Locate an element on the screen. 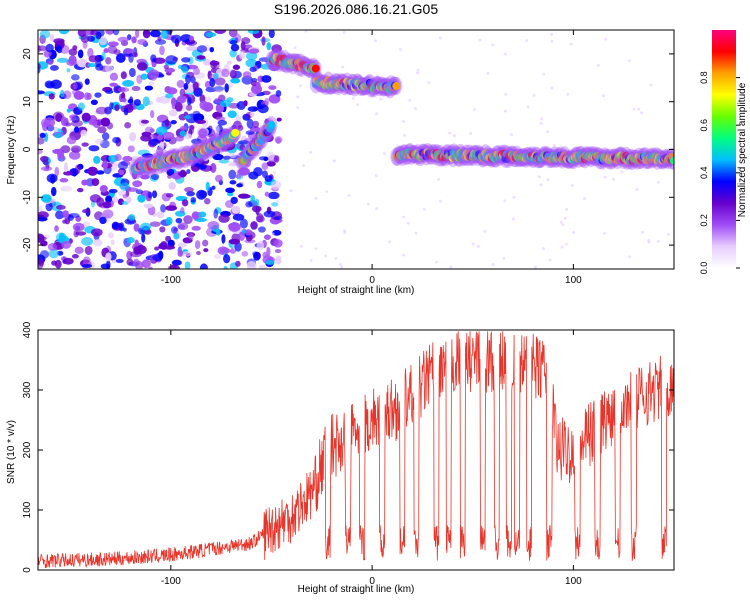 This screenshot has height=600, width=750. y-tick-label: 400 is located at coordinates (27, 329).